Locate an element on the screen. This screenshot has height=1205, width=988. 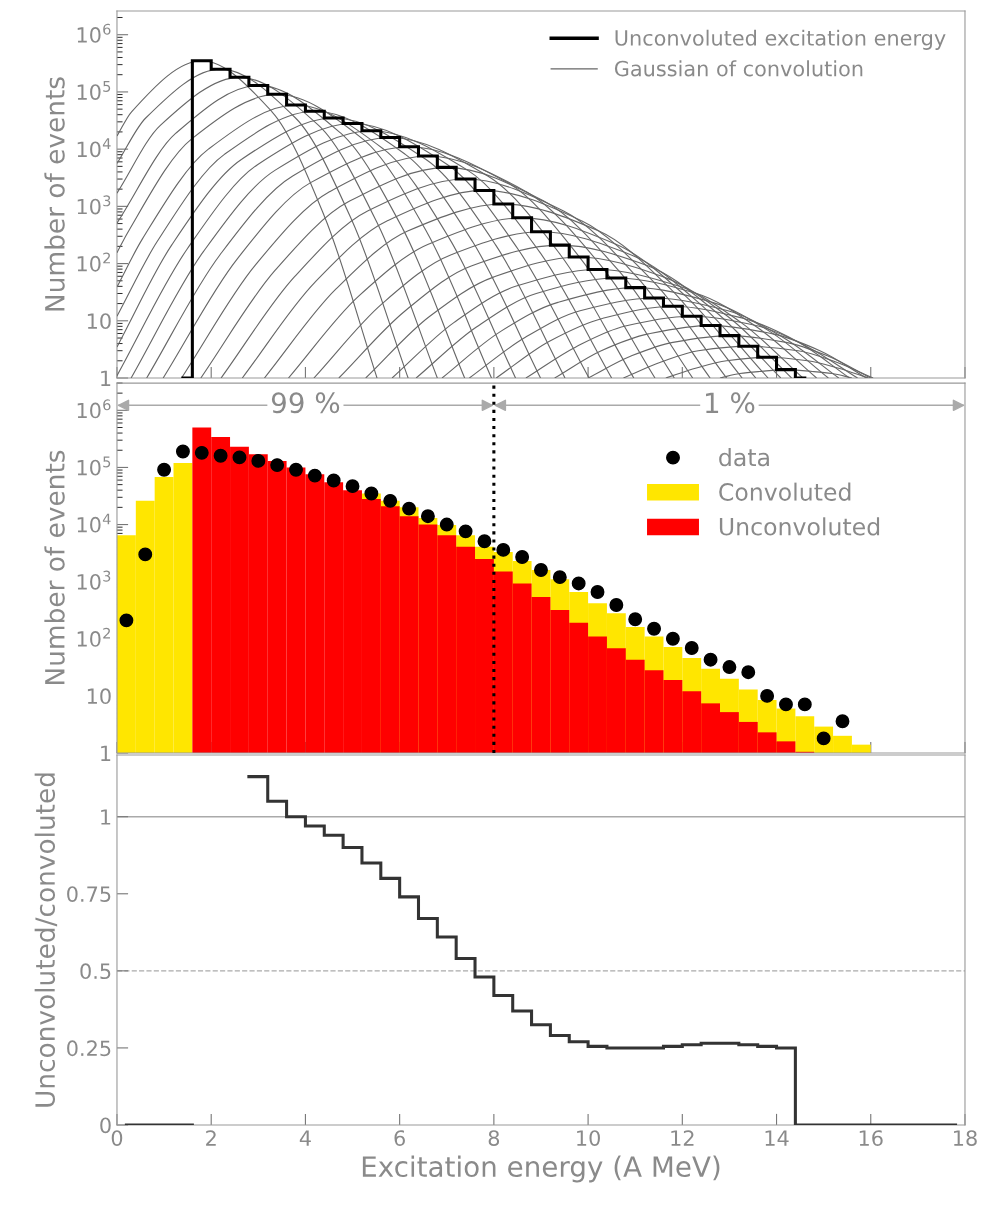
y-tick-label: 0 is located at coordinates (105, 1125).